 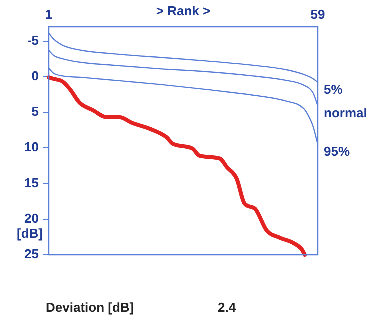 I want to click on x-tick-label: 59, so click(x=318, y=14).